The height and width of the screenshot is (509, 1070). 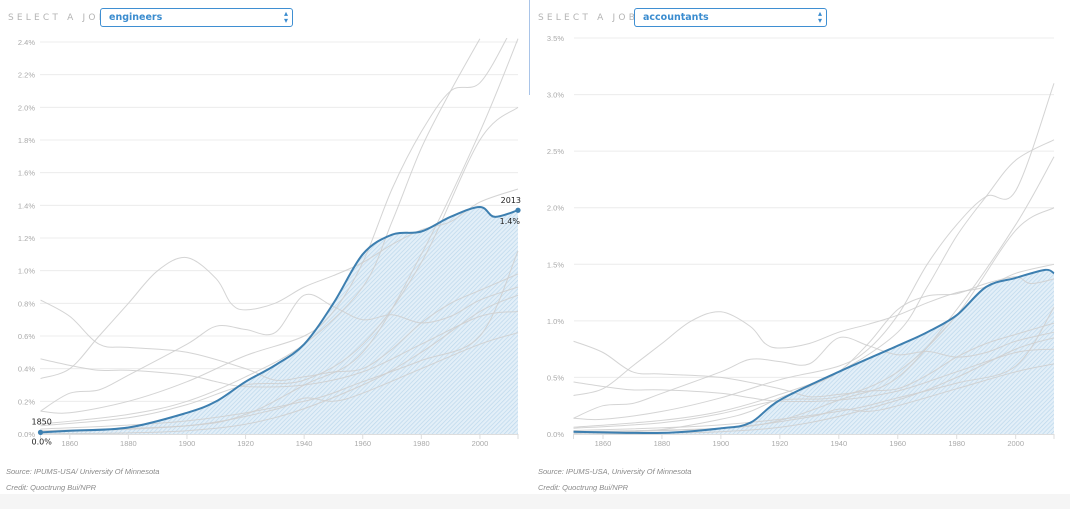 What do you see at coordinates (26, 173) in the screenshot?
I see `y-tick-label: 1.6%` at bounding box center [26, 173].